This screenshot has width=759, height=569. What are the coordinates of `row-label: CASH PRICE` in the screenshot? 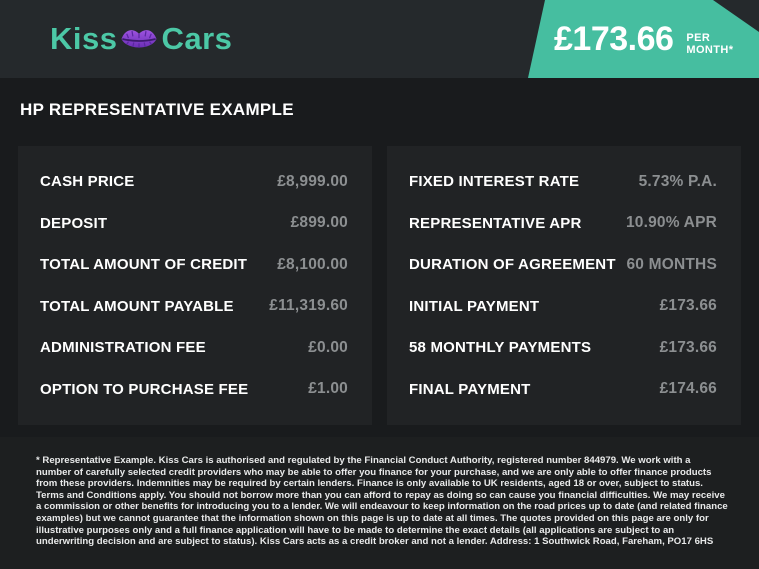 It's located at (87, 181).